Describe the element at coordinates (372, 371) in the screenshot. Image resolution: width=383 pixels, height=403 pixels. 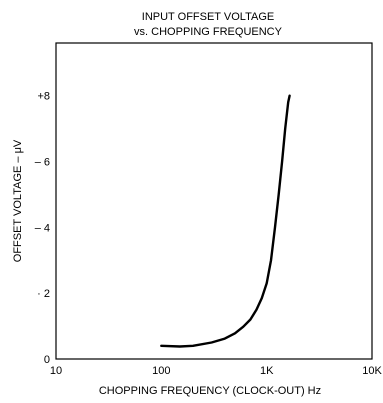
I see `x-tick-label: 10K` at that location.